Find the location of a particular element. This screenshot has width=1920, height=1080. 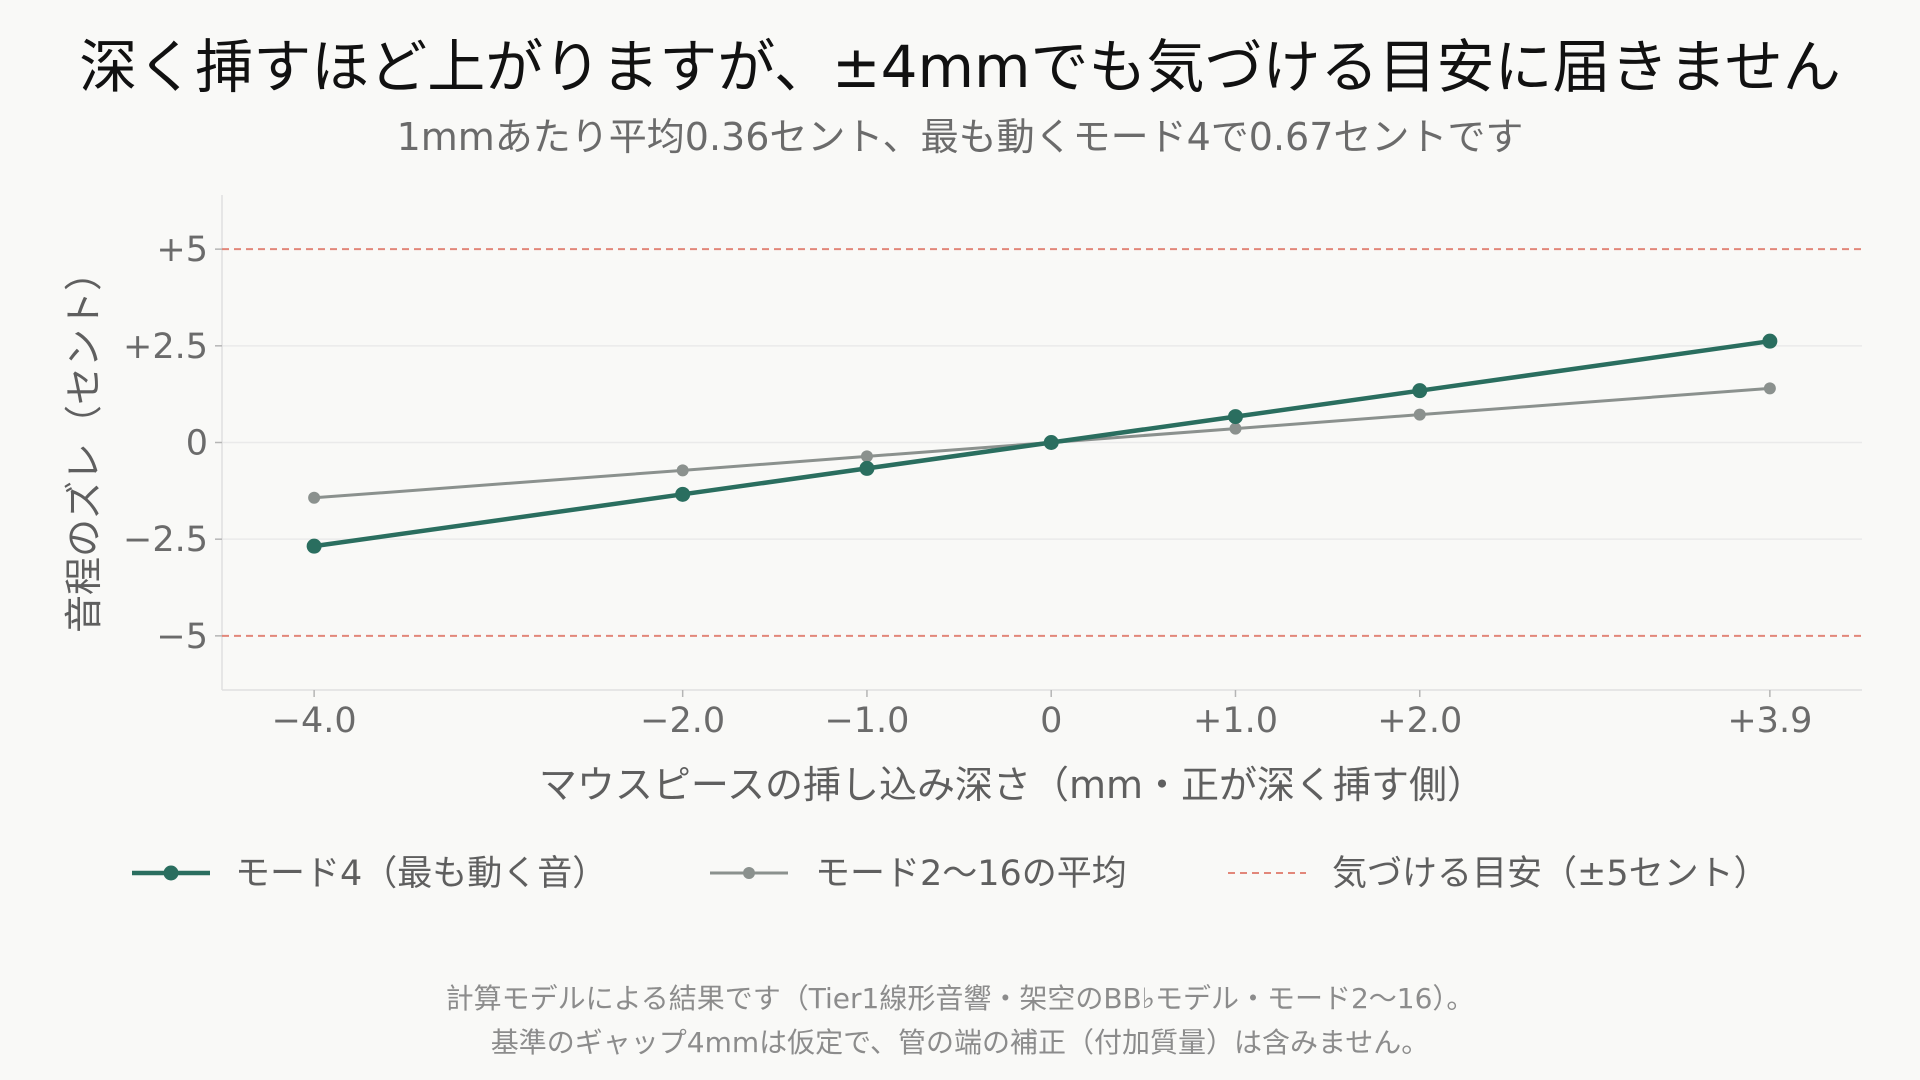

y-tick-label-0: +5 is located at coordinates (182, 250).